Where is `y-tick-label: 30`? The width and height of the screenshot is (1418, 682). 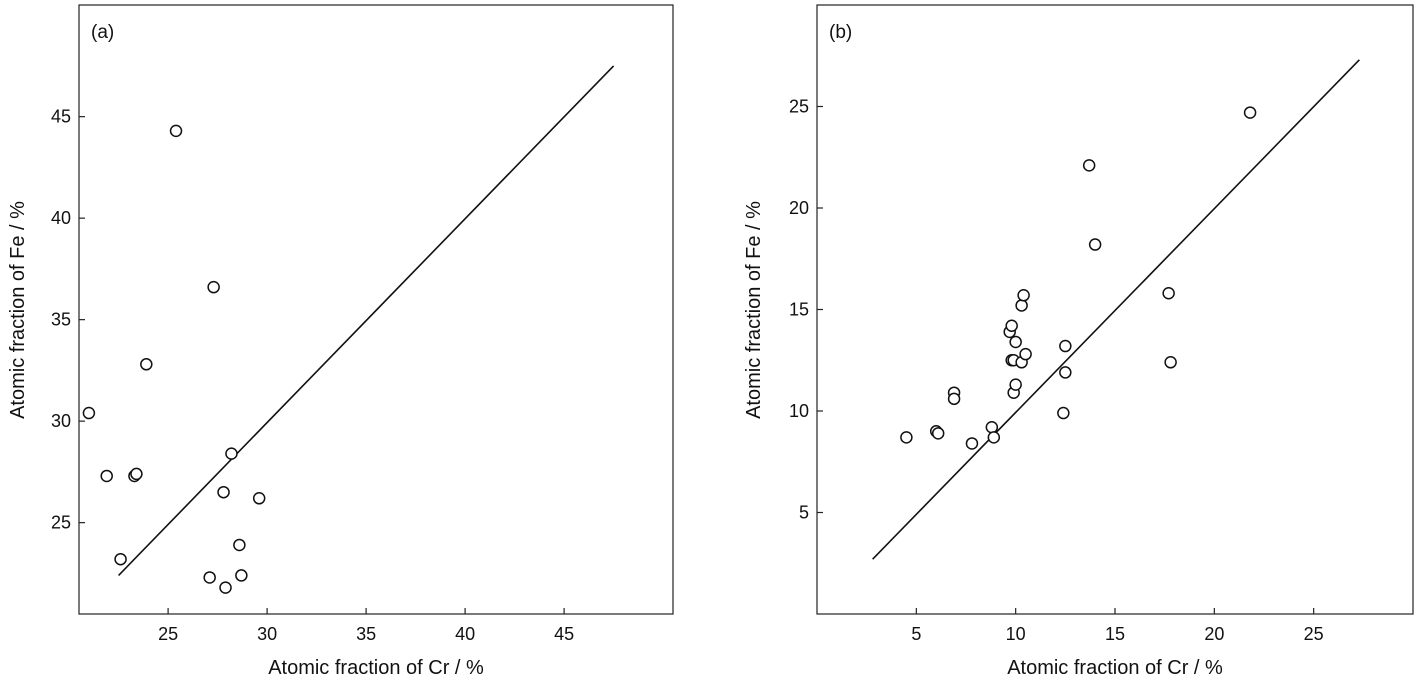 y-tick-label: 30 is located at coordinates (61, 421).